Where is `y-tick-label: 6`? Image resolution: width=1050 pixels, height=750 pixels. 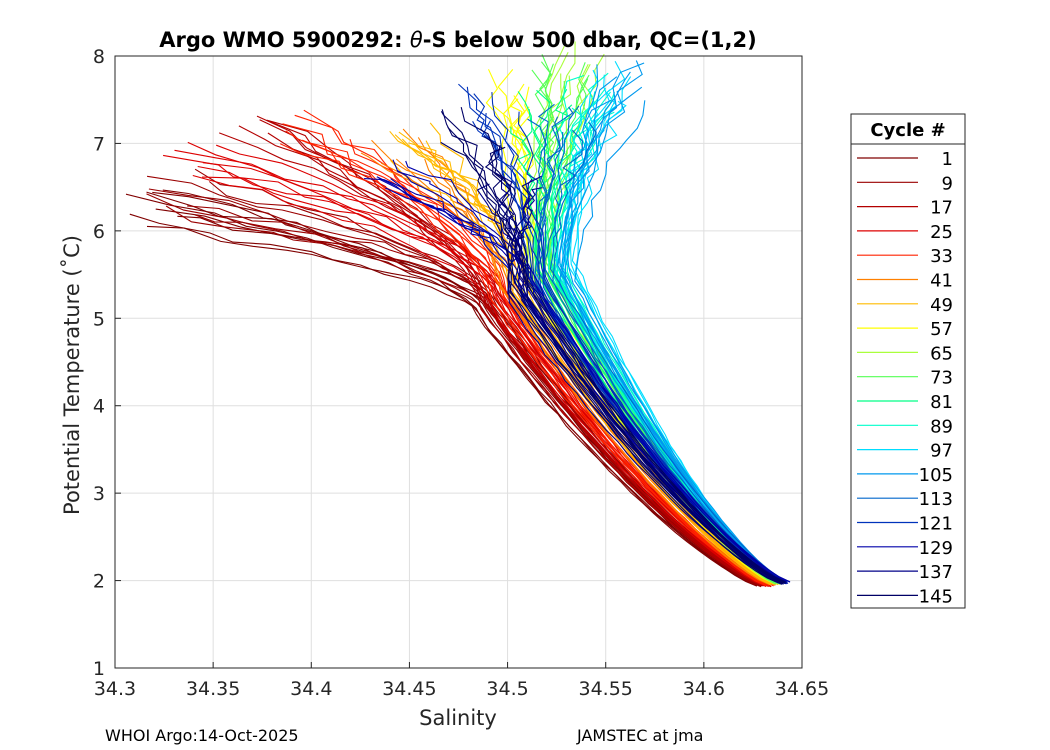
y-tick-label: 6 is located at coordinates (99, 232).